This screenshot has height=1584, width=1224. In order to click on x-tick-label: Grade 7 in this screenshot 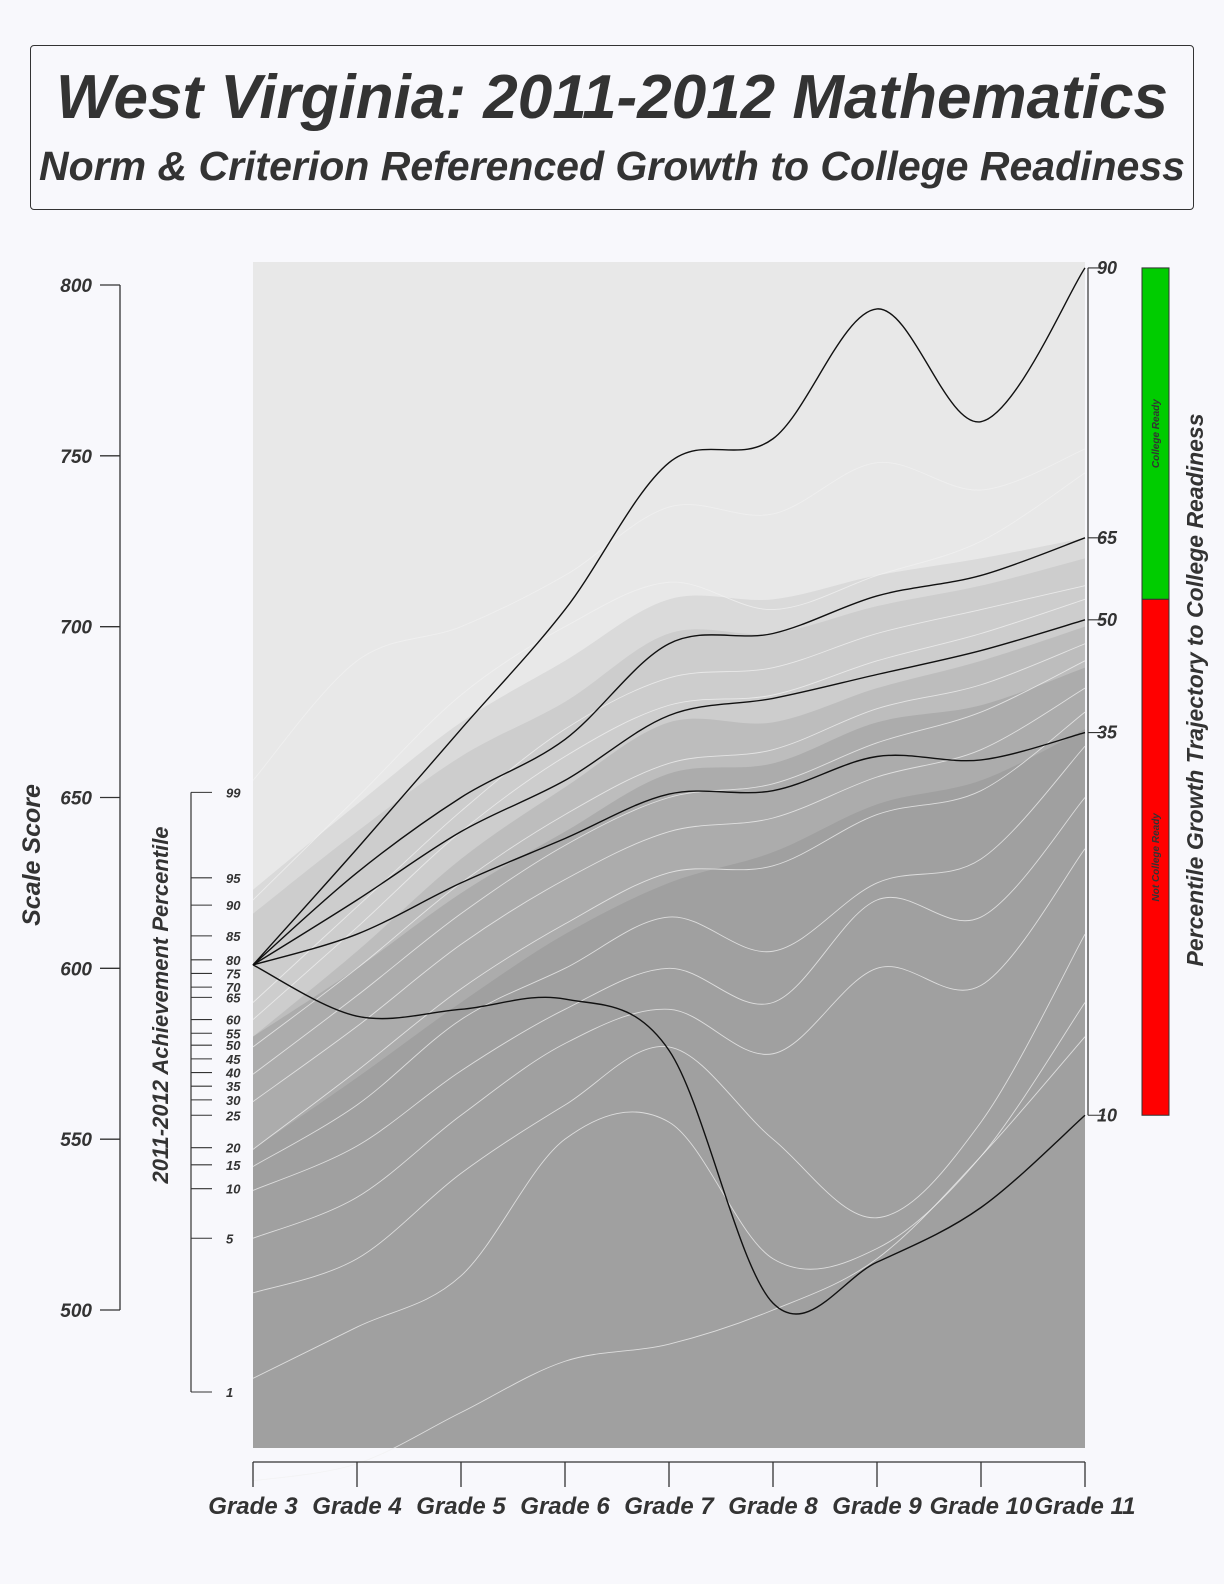, I will do `click(669, 1506)`.